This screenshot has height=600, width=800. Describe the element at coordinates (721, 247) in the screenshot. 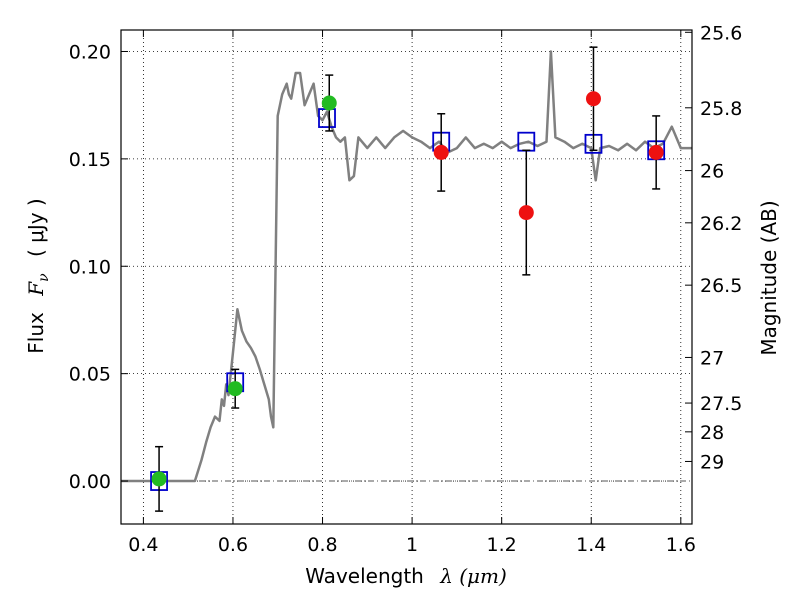

I see `y2-tick-labels: 25.6 25.8 26 26.2 26.5 27 27.5 28 29` at that location.